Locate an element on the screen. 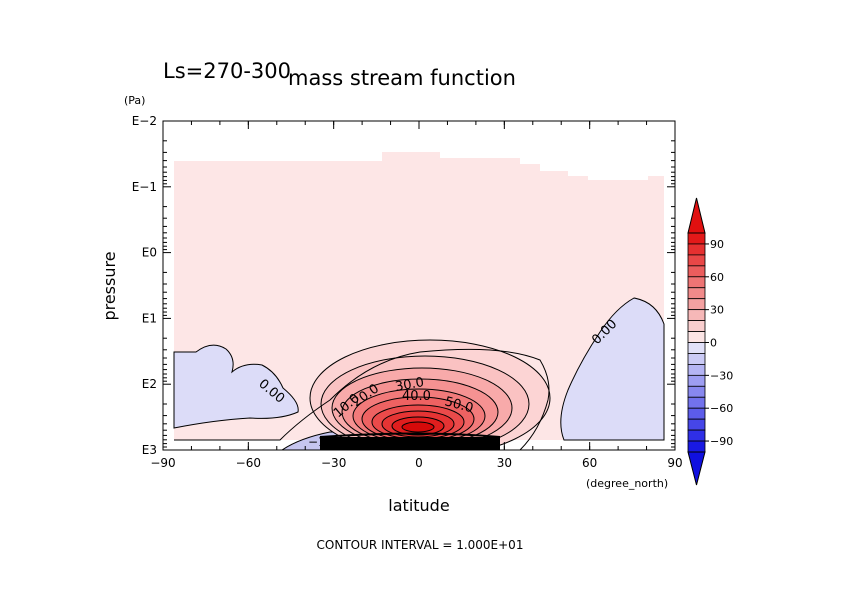  colorbar-bottom-extension is located at coordinates (696, 468).